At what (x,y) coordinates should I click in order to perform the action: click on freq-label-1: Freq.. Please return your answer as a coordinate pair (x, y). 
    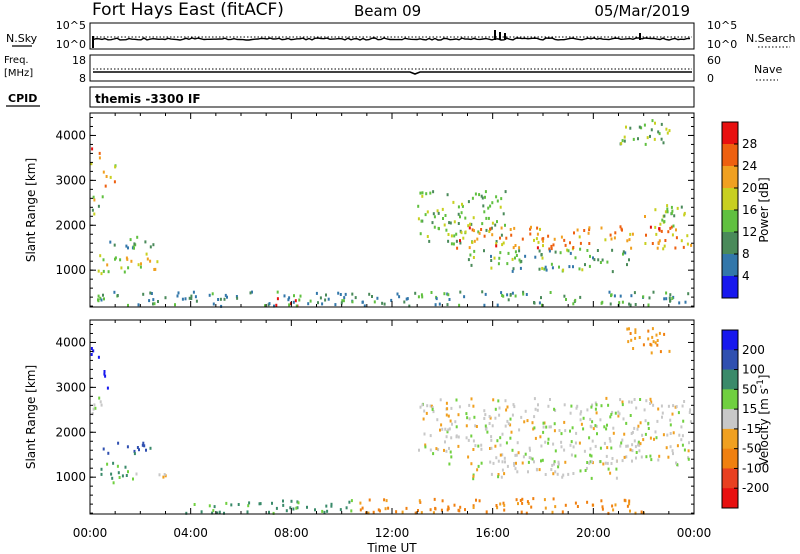
    Looking at the image, I should click on (16, 60).